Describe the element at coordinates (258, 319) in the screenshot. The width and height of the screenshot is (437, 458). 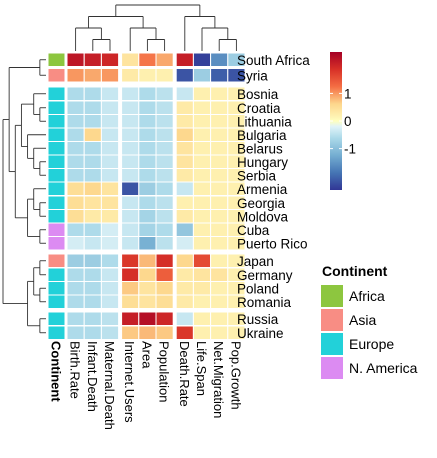
I see `row-label: Russia` at that location.